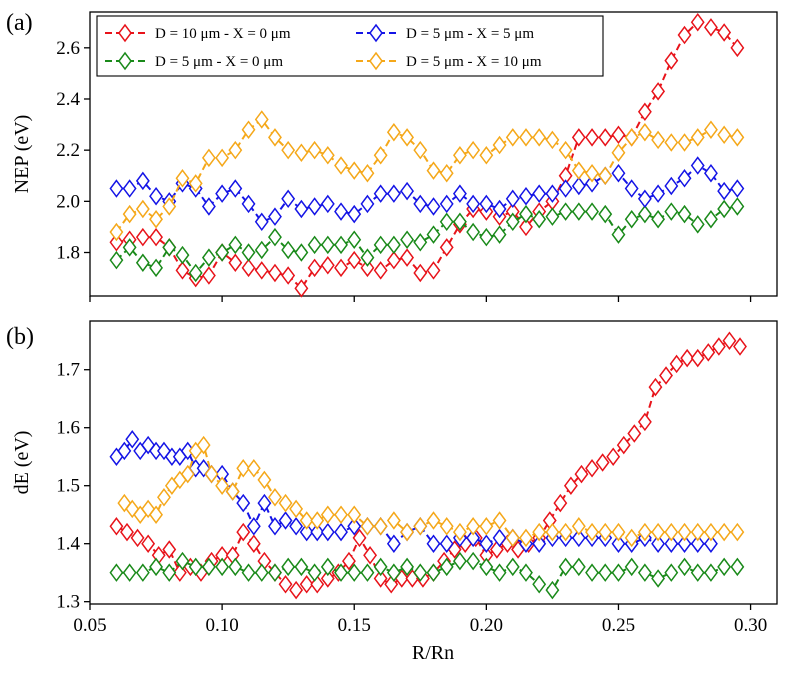 Image resolution: width=789 pixels, height=676 pixels. Describe the element at coordinates (750, 625) in the screenshot. I see `x-tick-label: 0.30` at that location.